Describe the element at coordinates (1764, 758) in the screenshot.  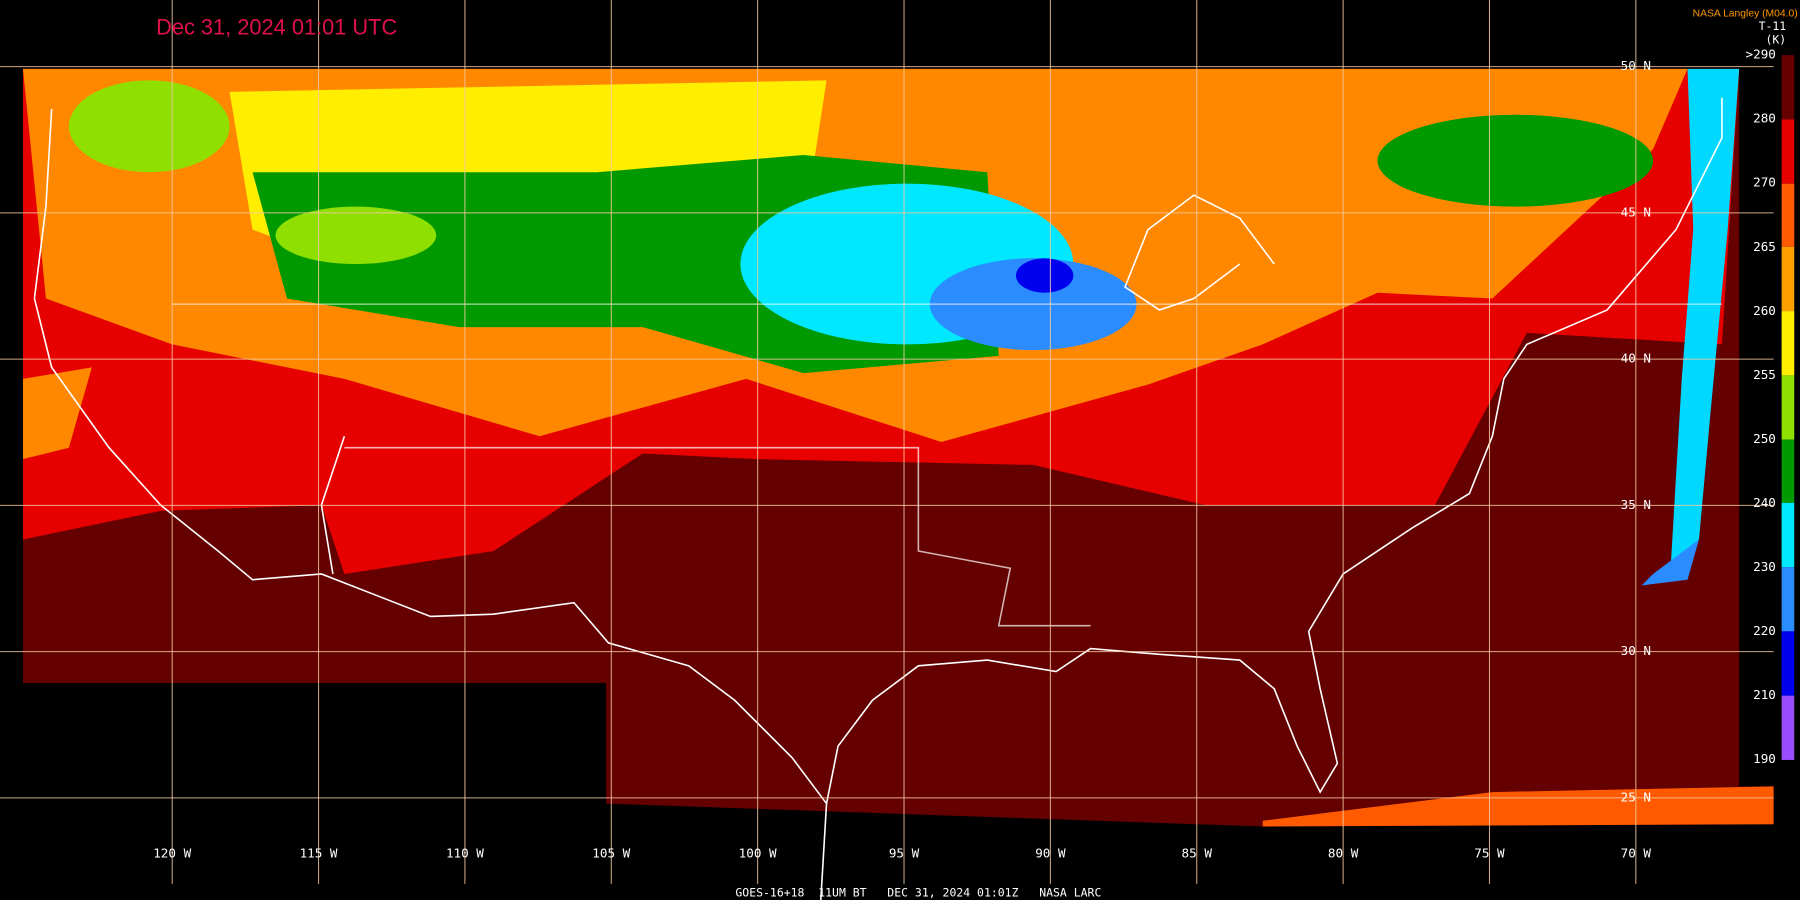
I see `colorbar-label: 190` at that location.